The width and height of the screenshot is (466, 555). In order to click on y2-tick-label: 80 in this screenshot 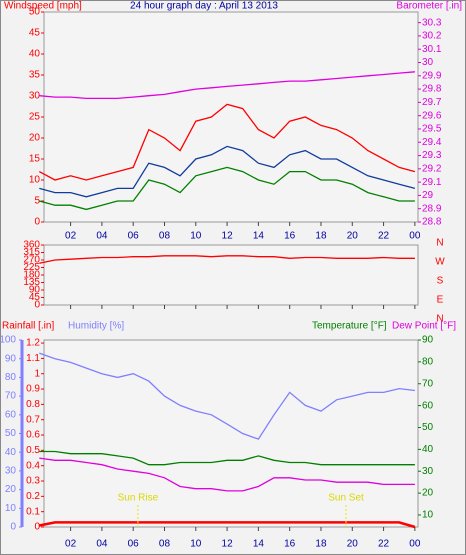, I will do `click(428, 362)`.